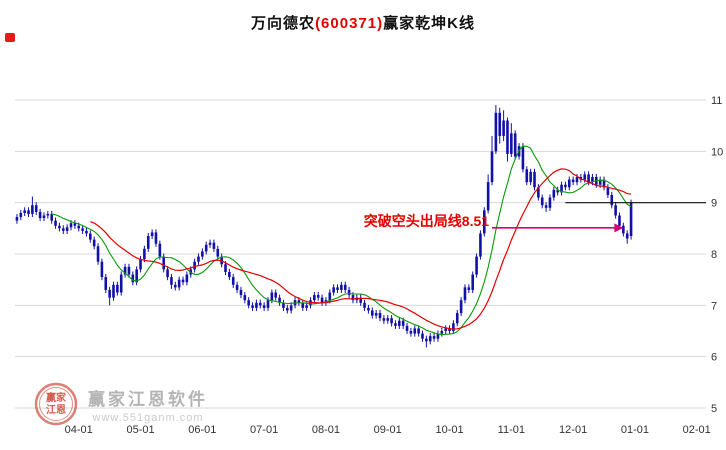 The height and width of the screenshot is (450, 726). I want to click on x-axis-label: 09-01, so click(388, 430).